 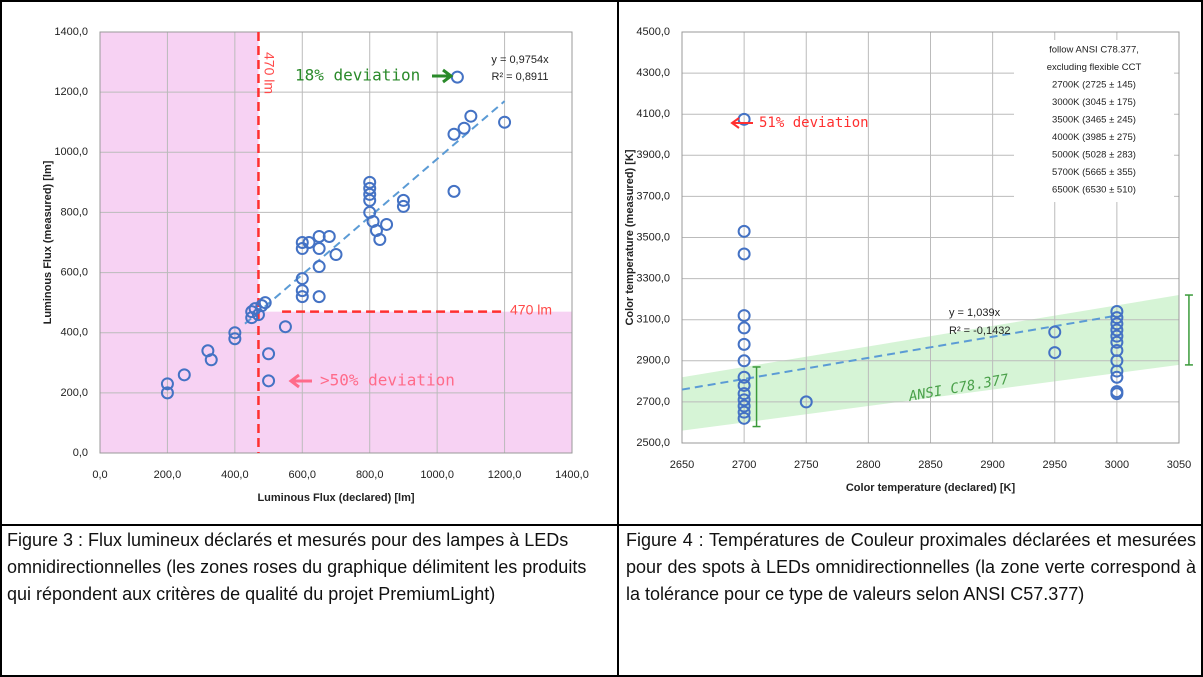 What do you see at coordinates (1094, 137) in the screenshot?
I see `text-box-line: 4000K (3985 ± 275)` at bounding box center [1094, 137].